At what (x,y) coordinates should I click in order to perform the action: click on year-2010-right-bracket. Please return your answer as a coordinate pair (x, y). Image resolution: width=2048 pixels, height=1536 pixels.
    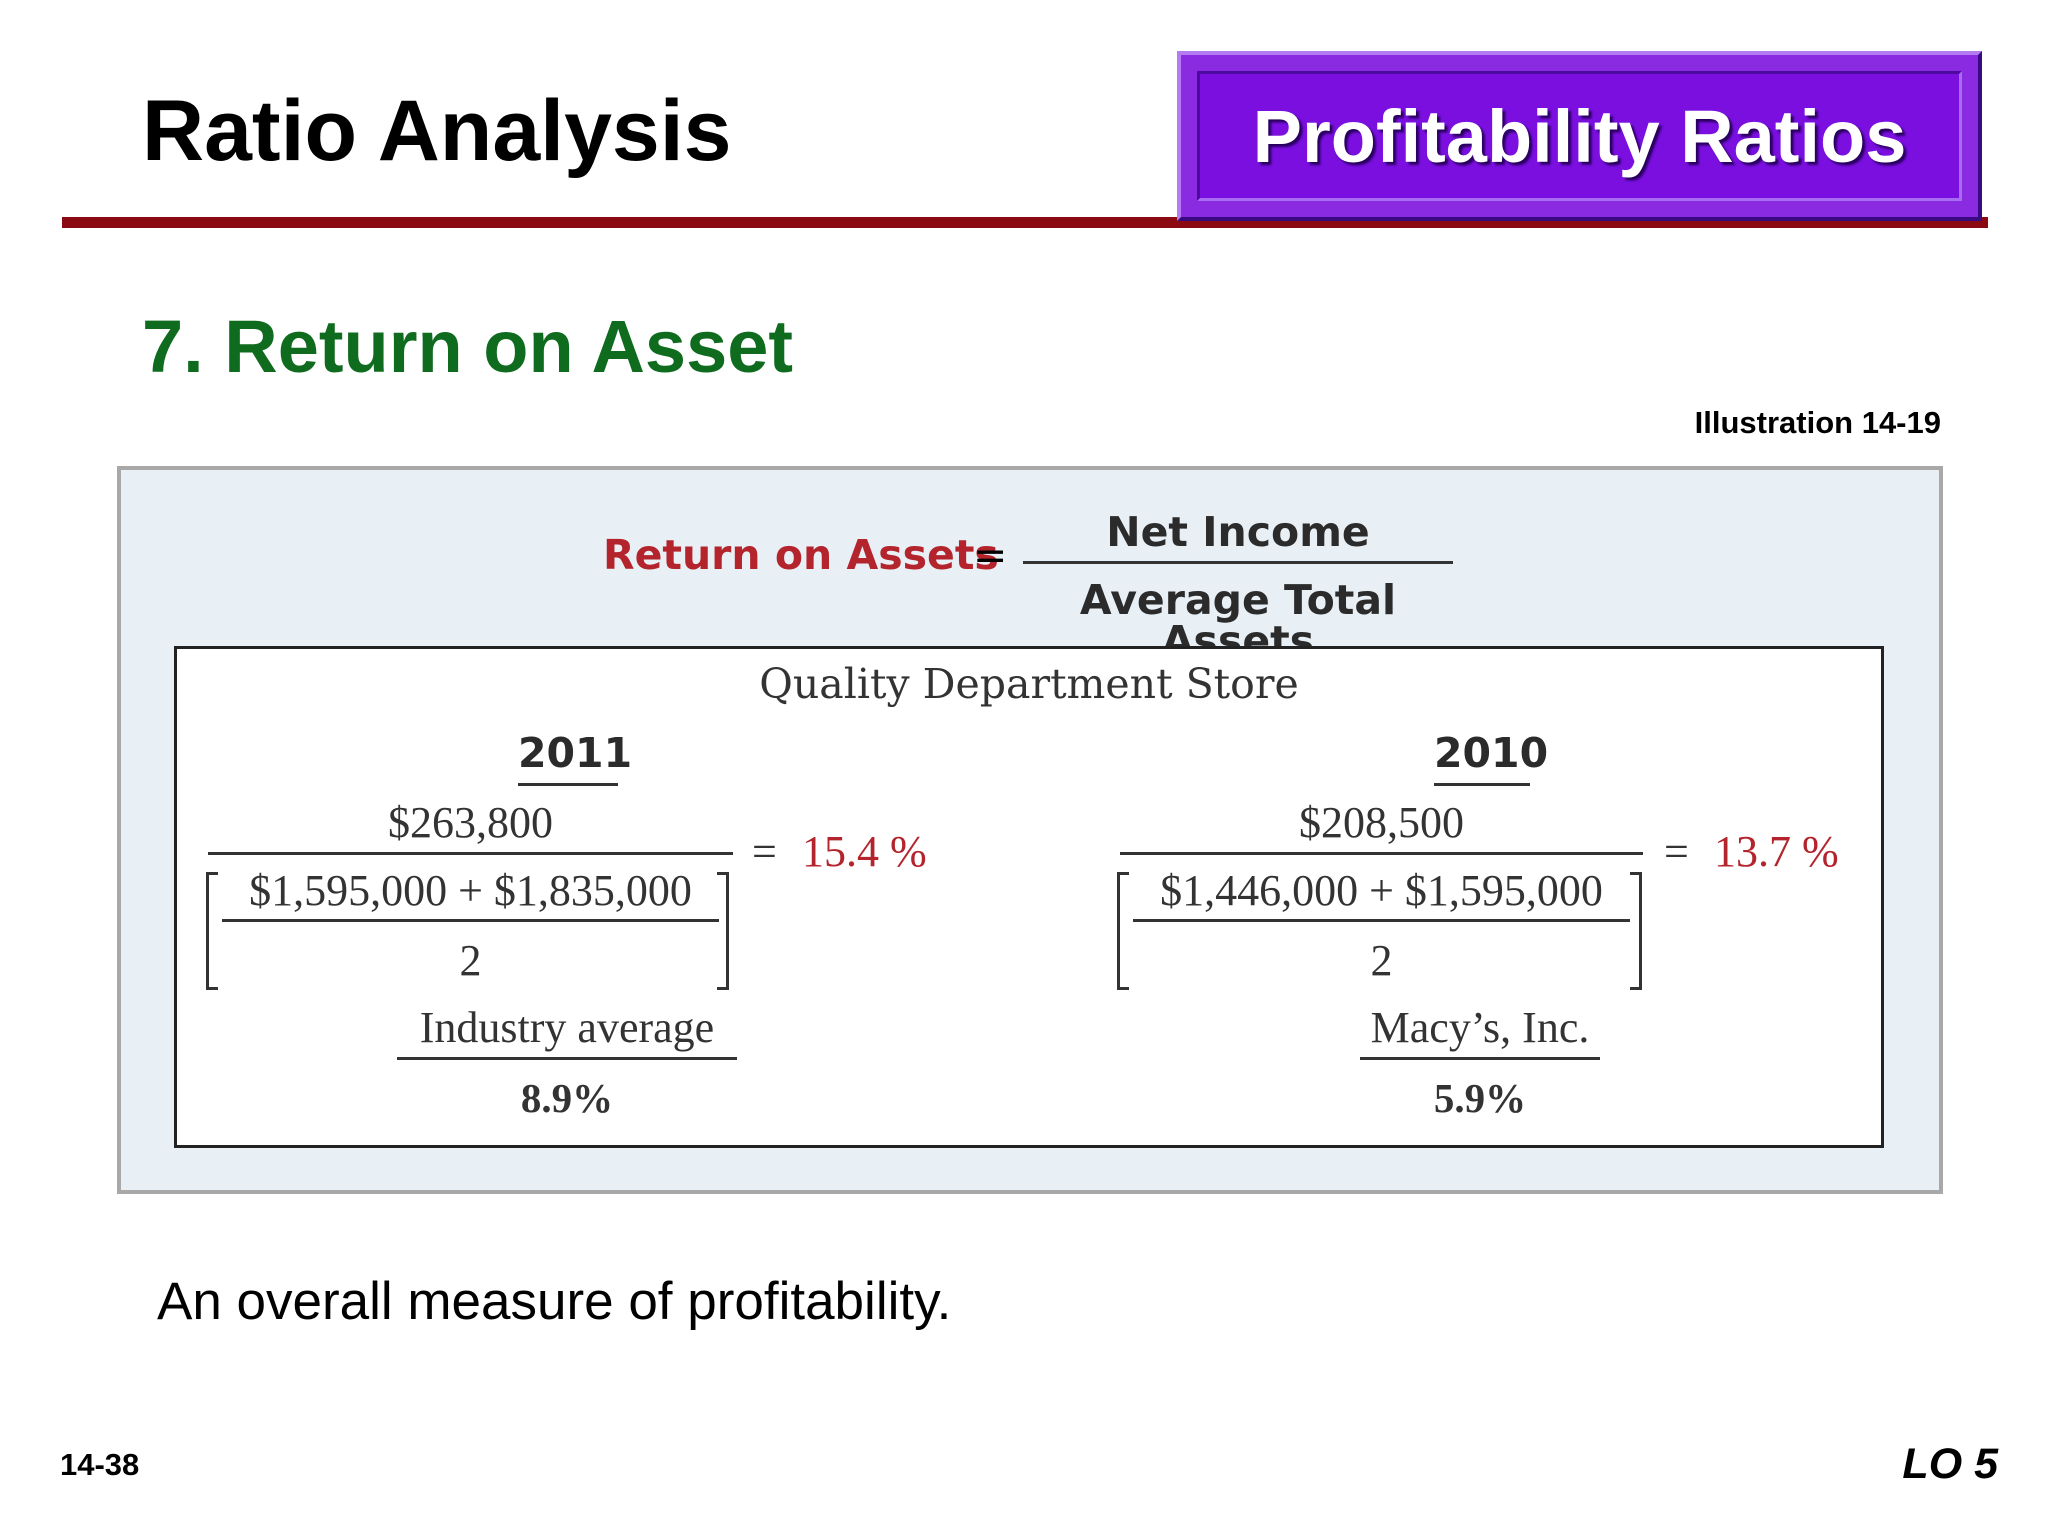
    Looking at the image, I should click on (1636, 931).